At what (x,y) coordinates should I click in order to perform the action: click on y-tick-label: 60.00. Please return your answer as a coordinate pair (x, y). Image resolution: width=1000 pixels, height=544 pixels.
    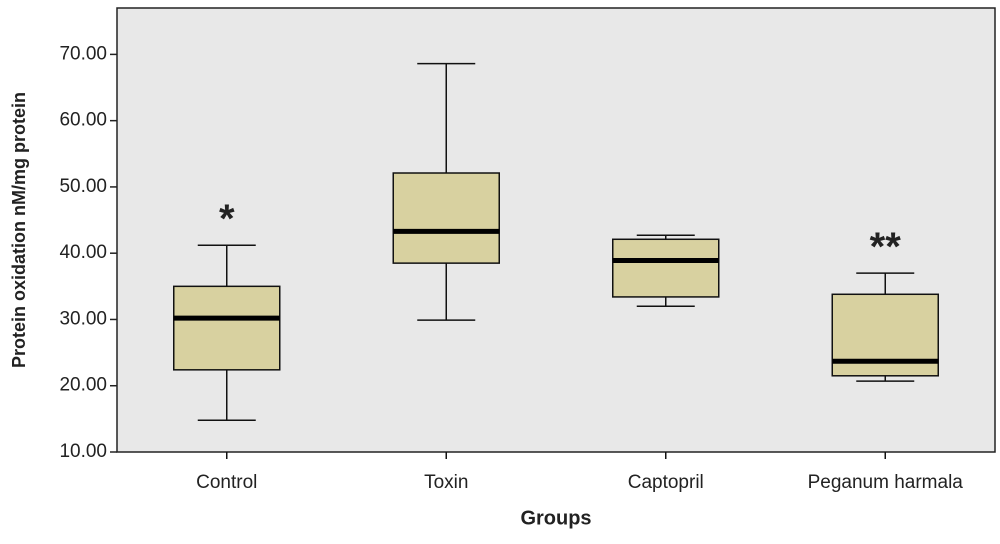
    Looking at the image, I should click on (83, 120).